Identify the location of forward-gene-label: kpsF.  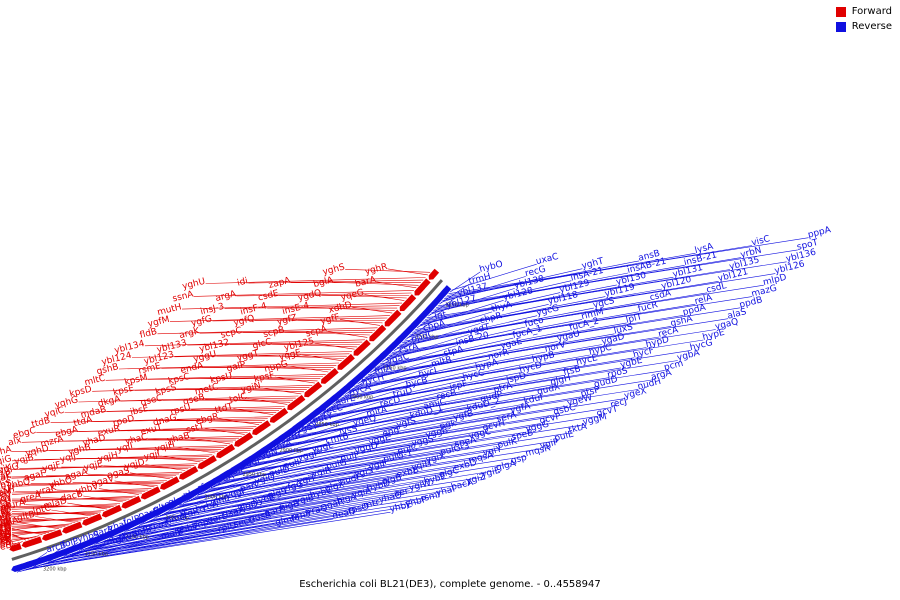
(264, 377).